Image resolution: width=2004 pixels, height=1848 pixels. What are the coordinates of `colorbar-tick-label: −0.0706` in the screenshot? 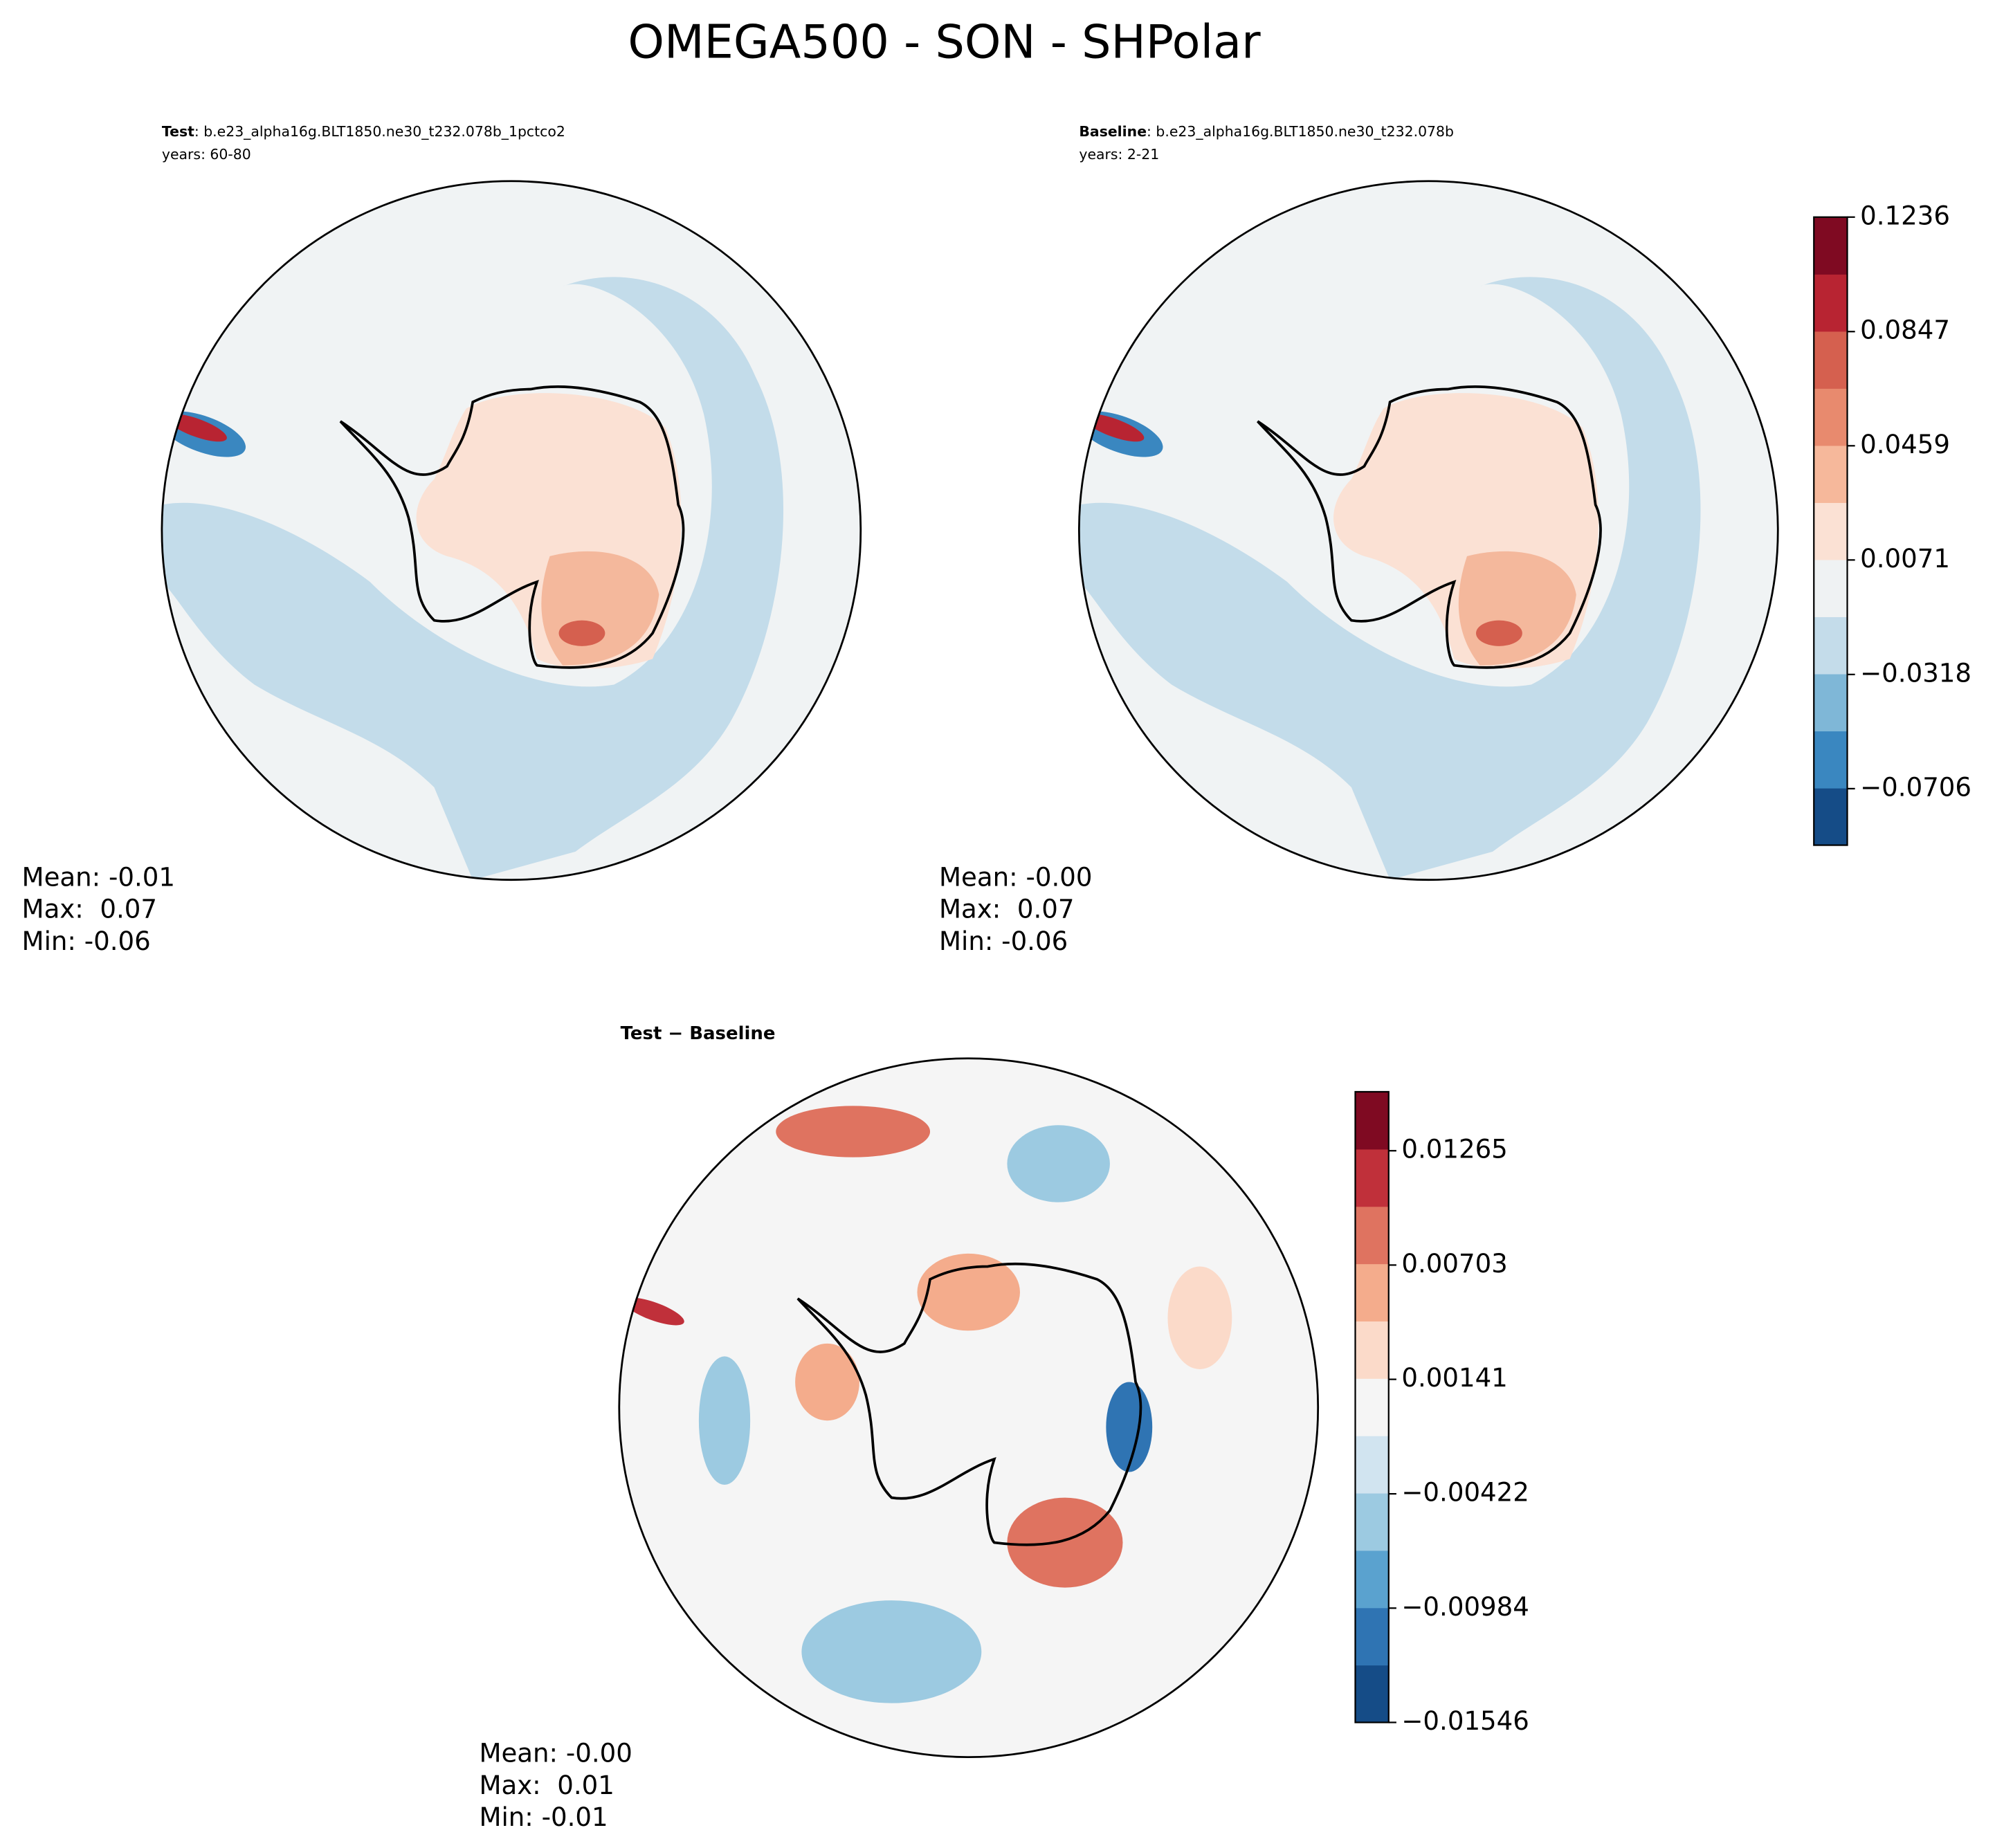 It's located at (1915, 787).